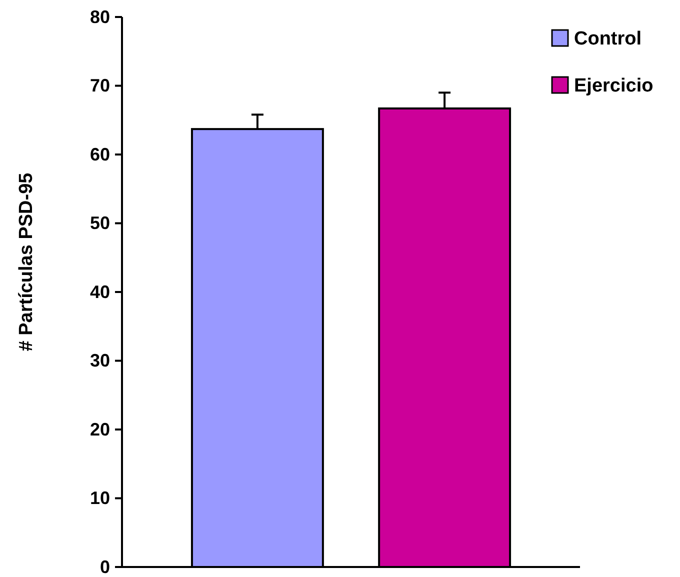  I want to click on y-tick-label: 60, so click(100, 154).